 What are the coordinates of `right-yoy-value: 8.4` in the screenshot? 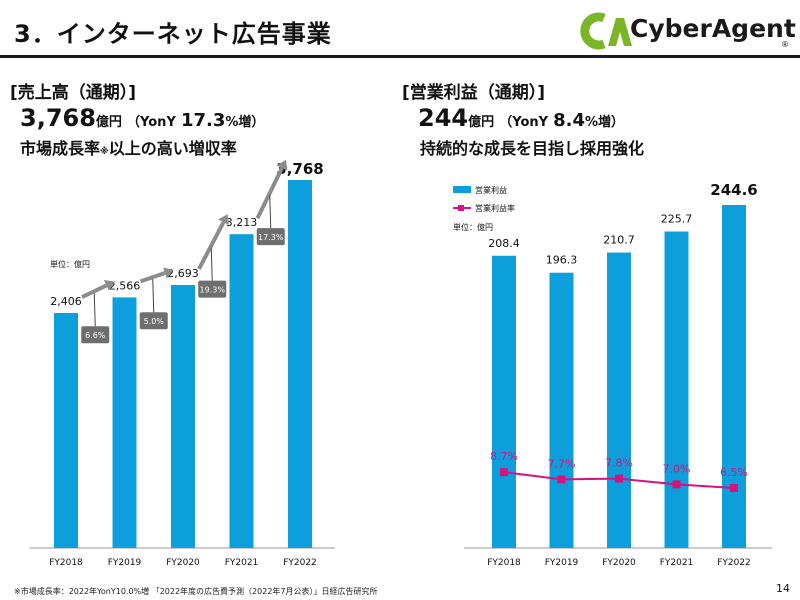 It's located at (569, 120).